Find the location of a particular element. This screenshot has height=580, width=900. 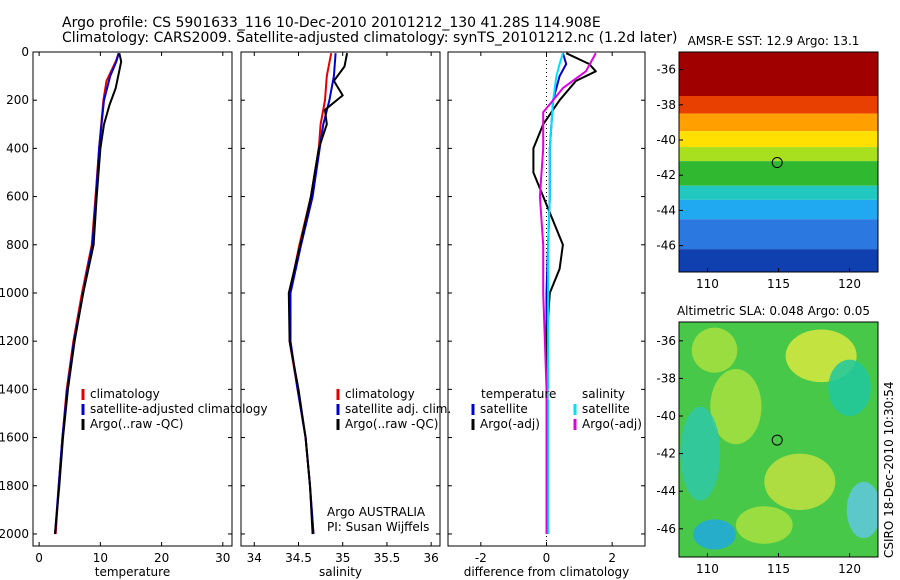

x-tick-label: -2 is located at coordinates (481, 558).